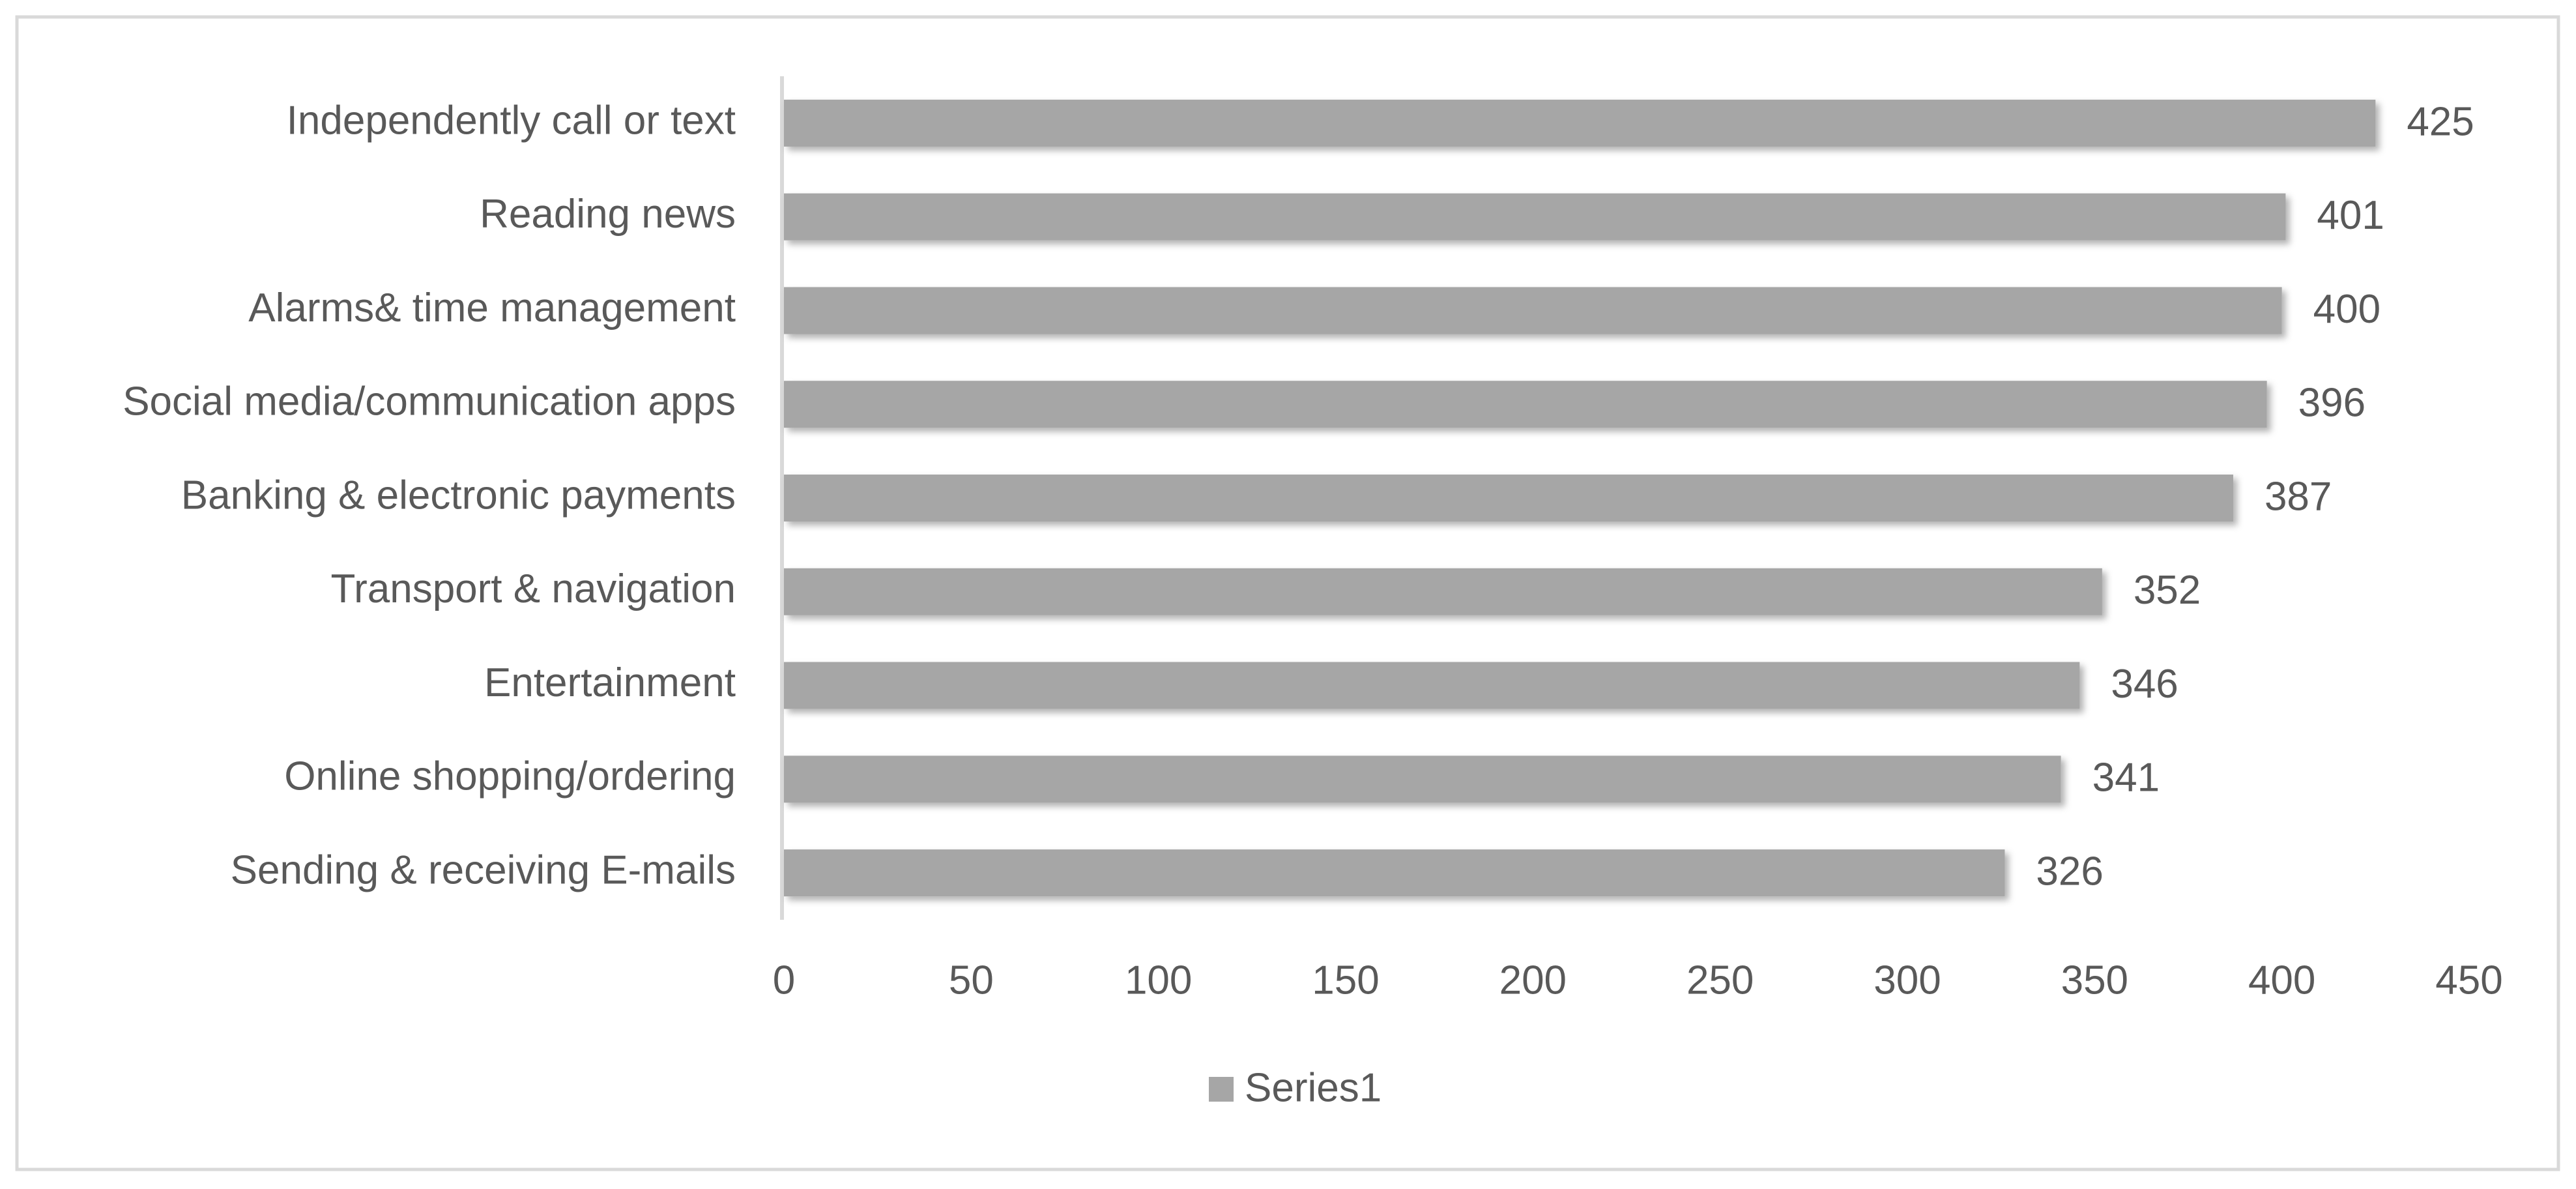 The width and height of the screenshot is (2576, 1189). What do you see at coordinates (2468, 980) in the screenshot?
I see `x-tick-label: 450` at bounding box center [2468, 980].